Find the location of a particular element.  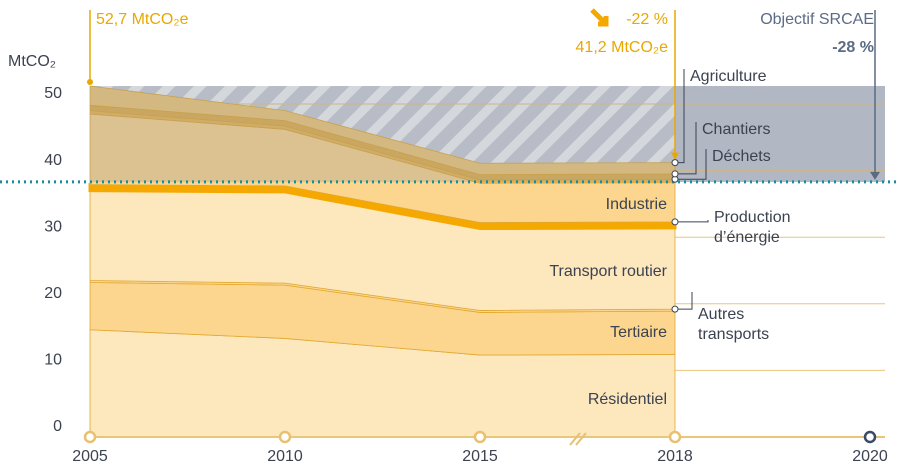

annotation: -28 % is located at coordinates (853, 47).